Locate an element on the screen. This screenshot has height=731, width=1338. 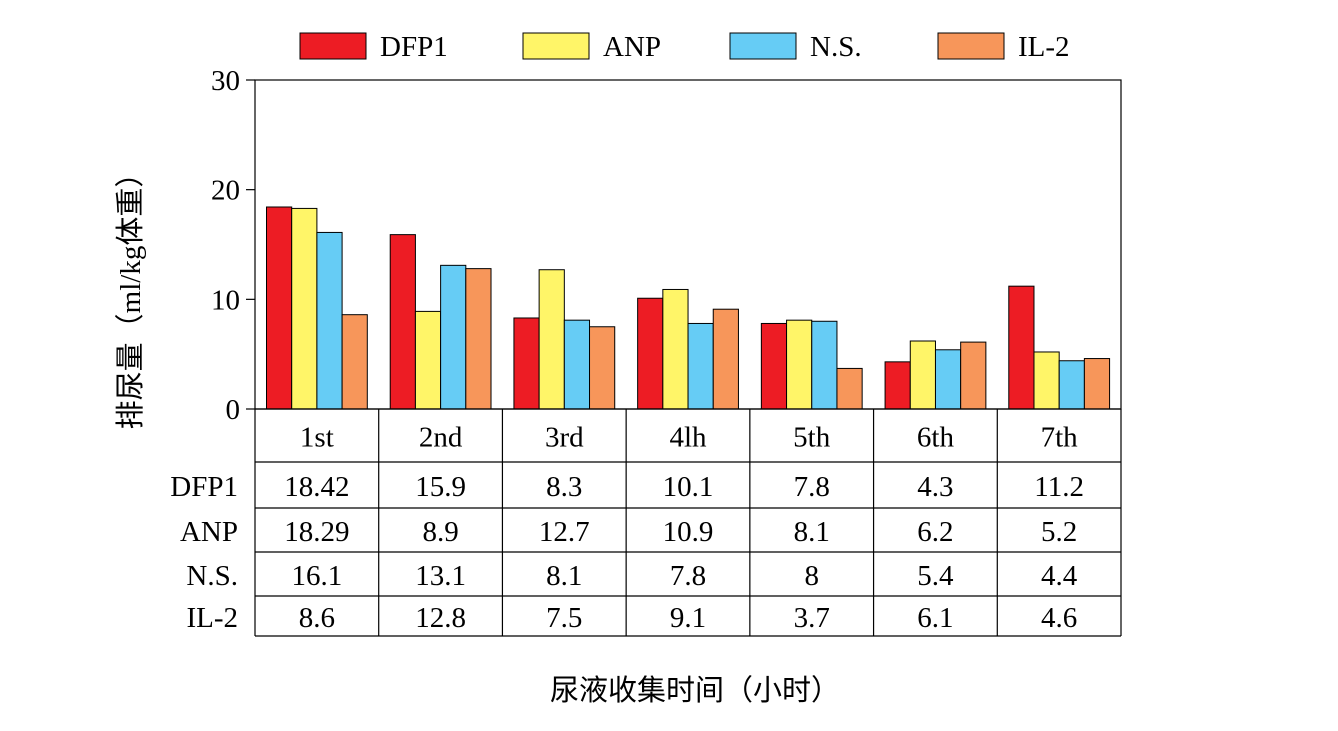
data-label-anp-3rd: 12.7 is located at coordinates (564, 532).